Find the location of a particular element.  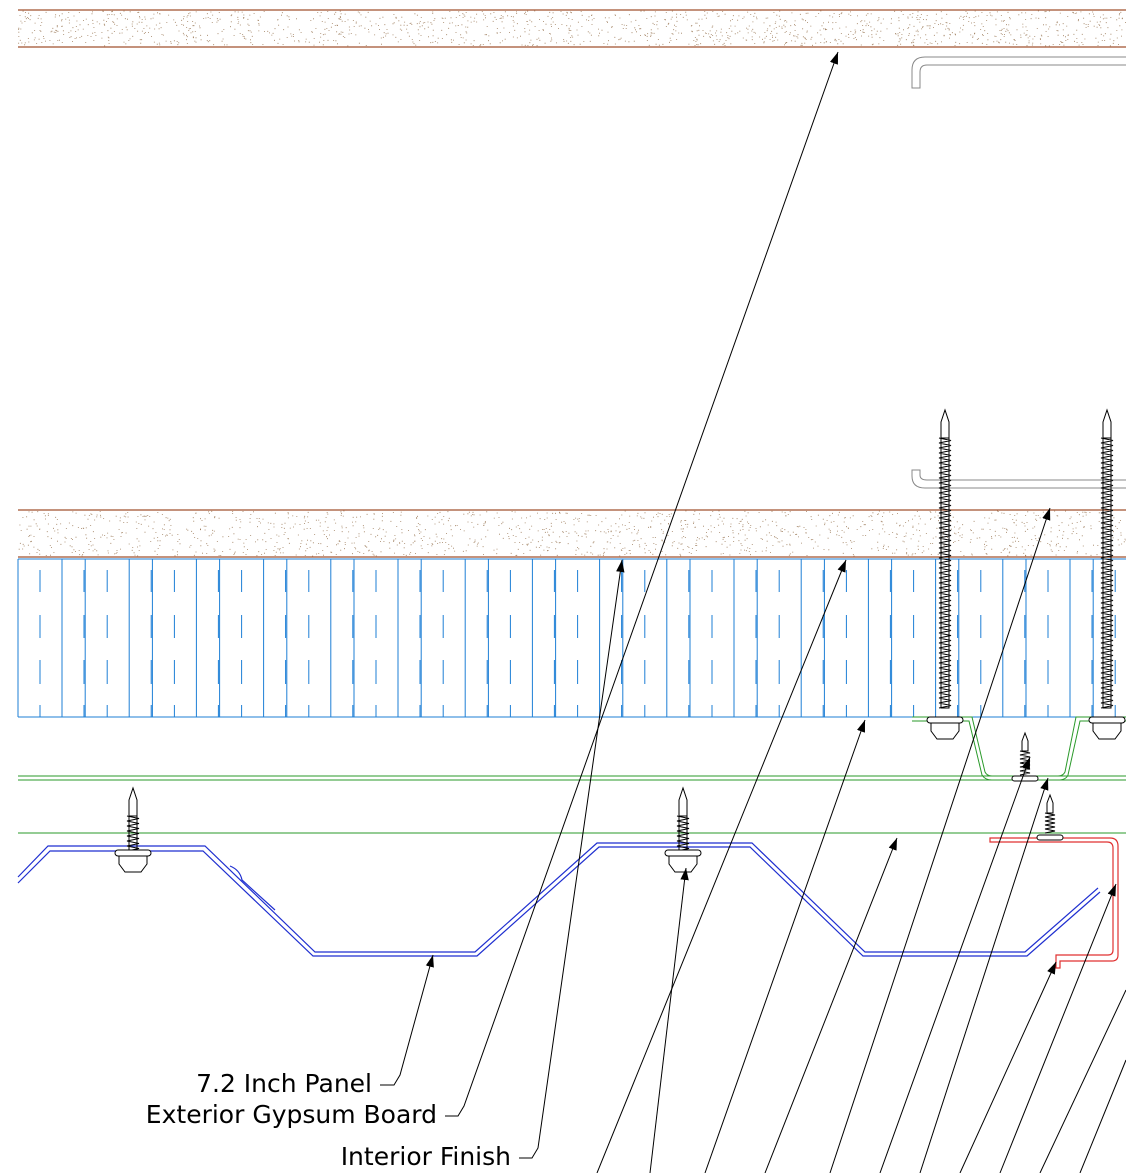

label: Exterior Gypsum Board is located at coordinates (291, 1114).